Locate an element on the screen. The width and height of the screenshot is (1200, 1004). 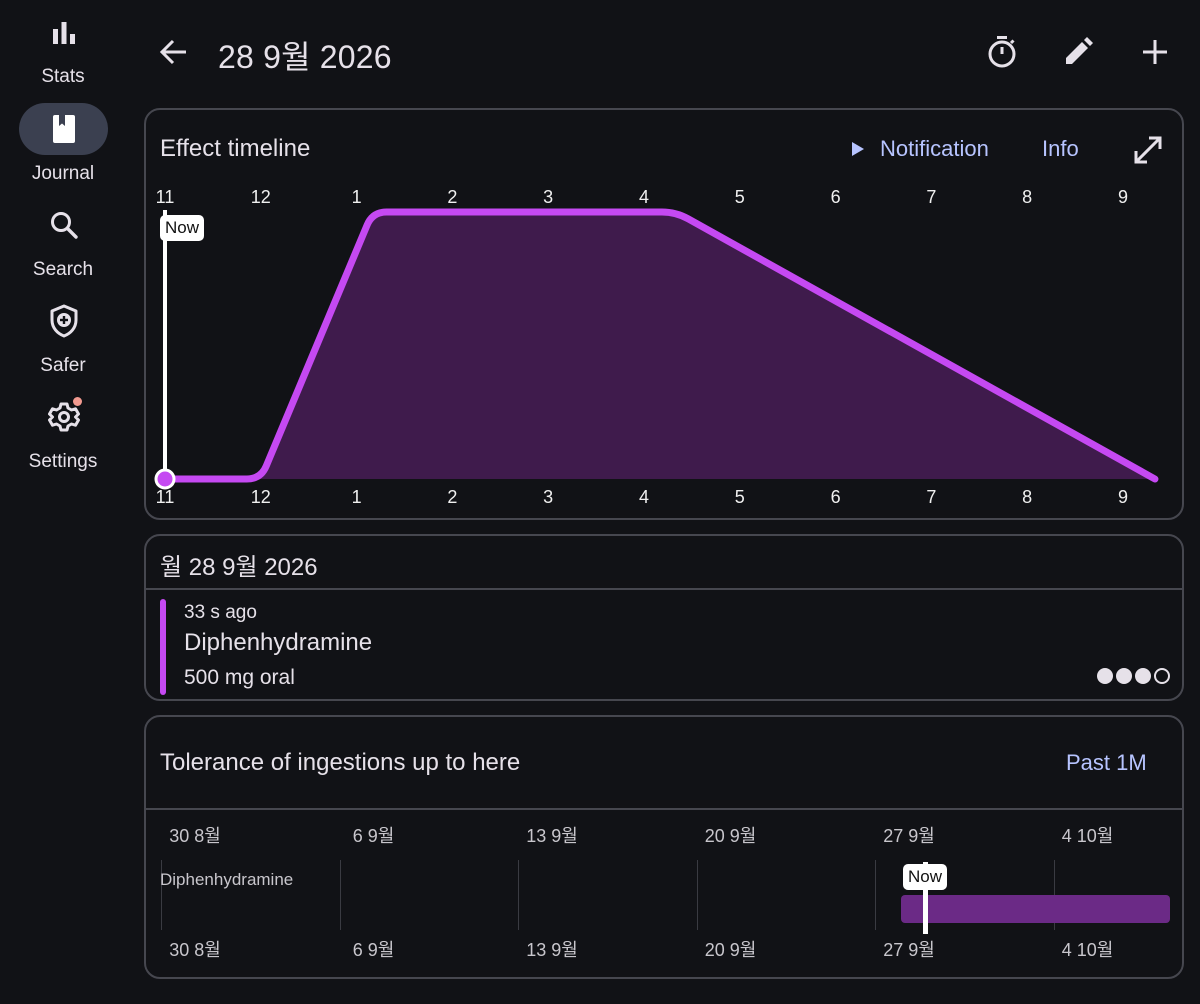
date-tick-bottom: 6 9월 is located at coordinates (373, 950).